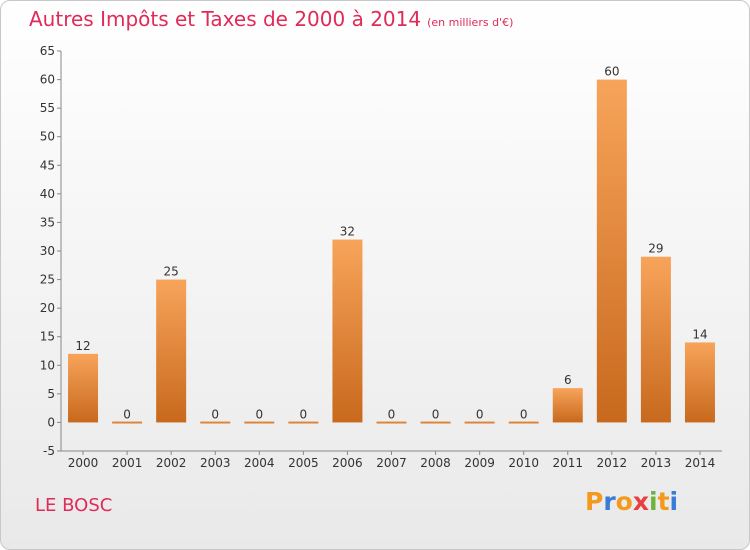 The width and height of the screenshot is (750, 550). Describe the element at coordinates (47, 222) in the screenshot. I see `y-tick-label: 35` at that location.